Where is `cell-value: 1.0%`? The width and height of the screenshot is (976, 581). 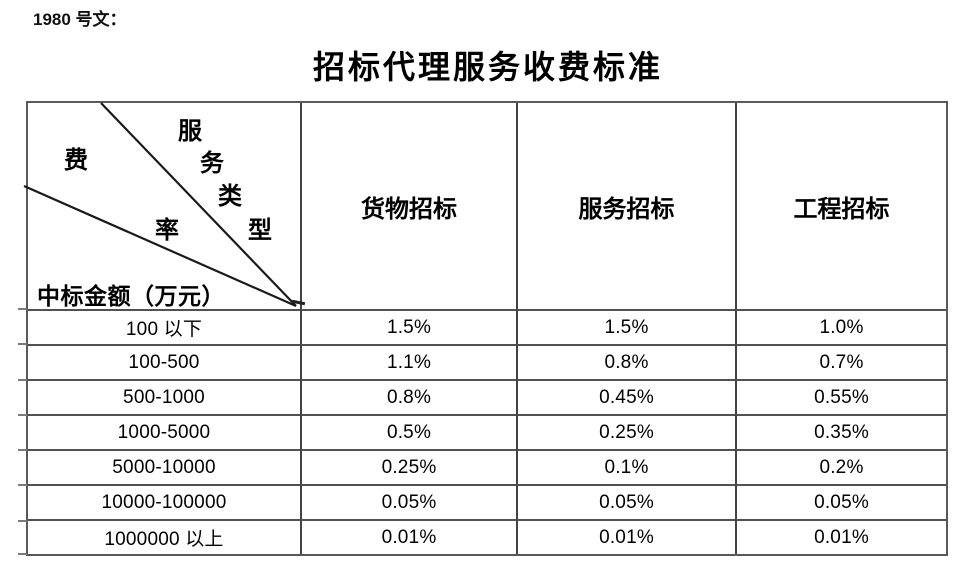 cell-value: 1.0% is located at coordinates (840, 326).